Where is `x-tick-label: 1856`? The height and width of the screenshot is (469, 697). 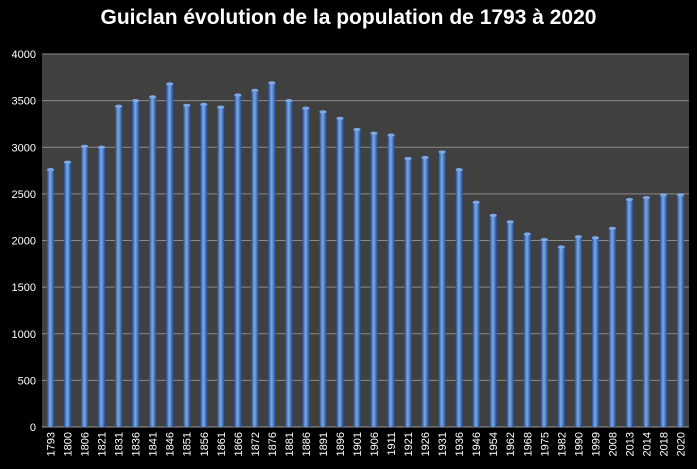
x-tick-label: 1856 is located at coordinates (205, 444).